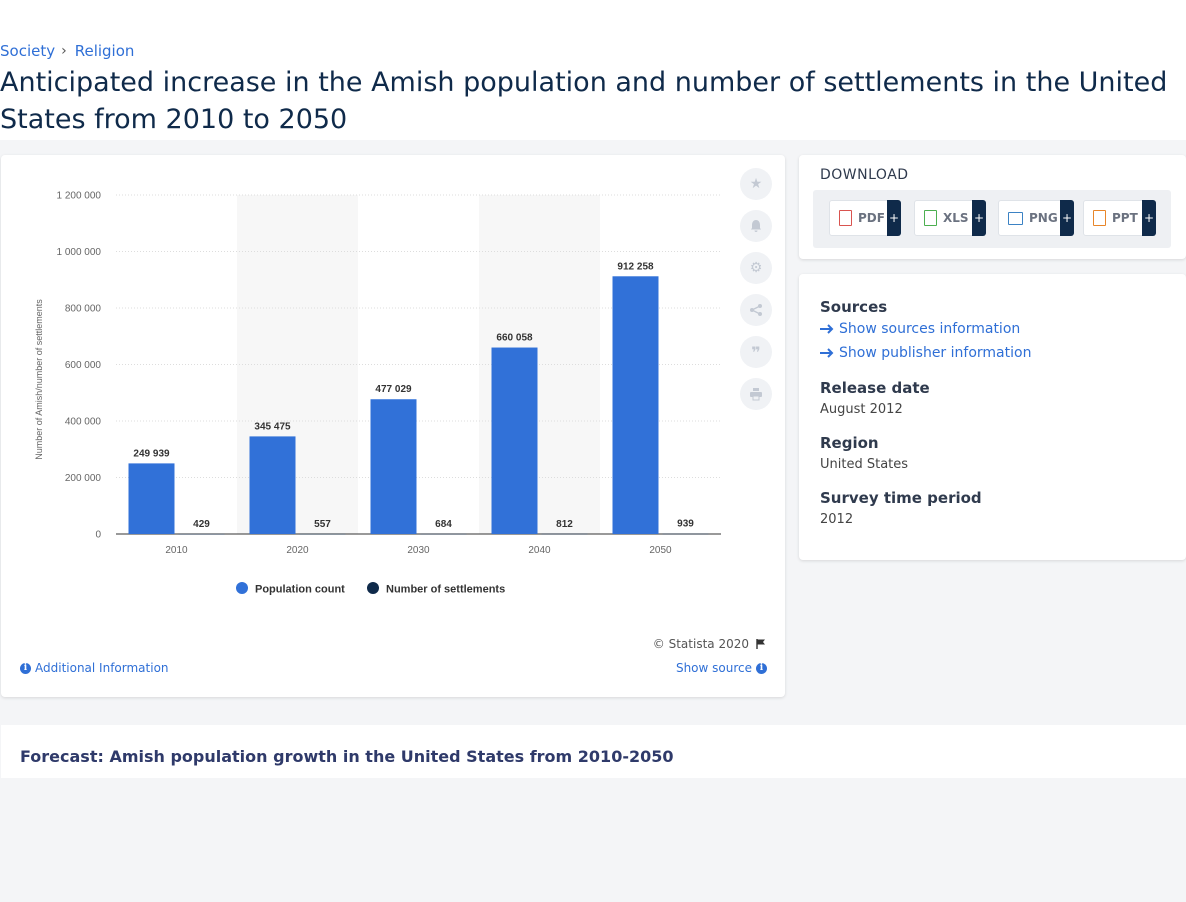 The height and width of the screenshot is (902, 1186). What do you see at coordinates (845, 218) in the screenshot?
I see `pdf-file-icon` at bounding box center [845, 218].